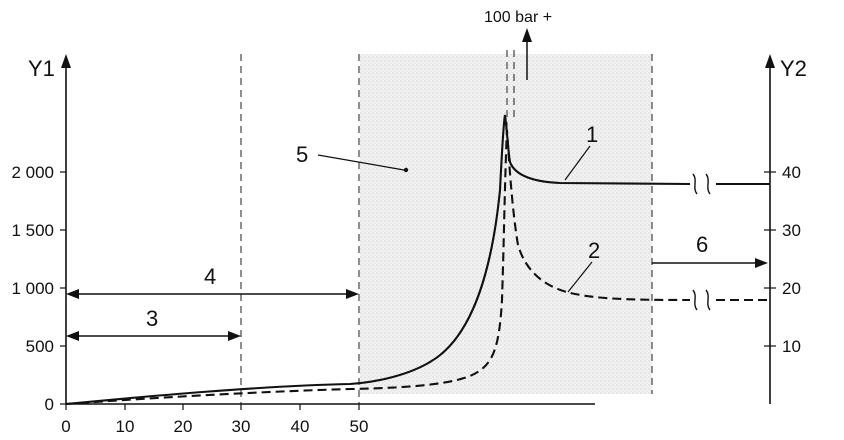 The image size is (844, 440). Describe the element at coordinates (361, 162) in the screenshot. I see `zone-5-leader` at that location.